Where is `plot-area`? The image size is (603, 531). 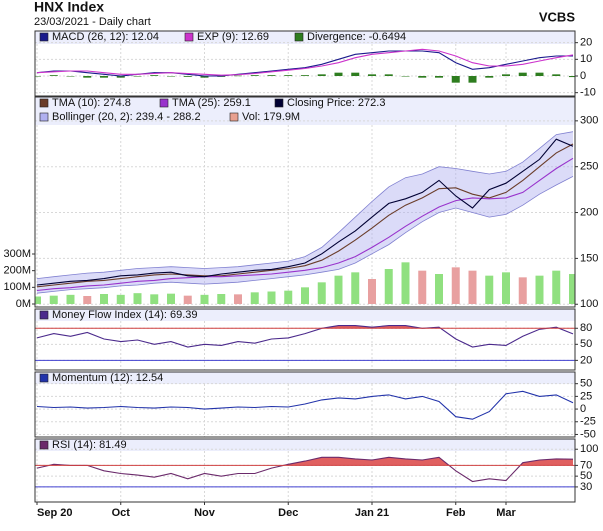 plot-area is located at coordinates (305, 69).